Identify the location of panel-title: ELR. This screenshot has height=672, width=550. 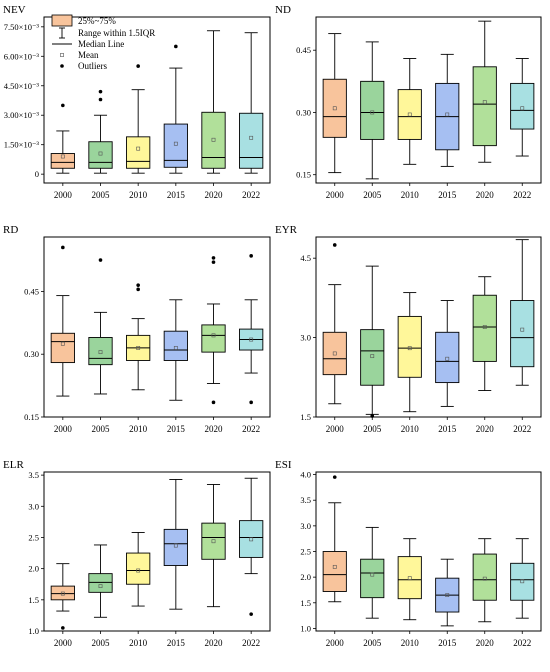
(13, 465).